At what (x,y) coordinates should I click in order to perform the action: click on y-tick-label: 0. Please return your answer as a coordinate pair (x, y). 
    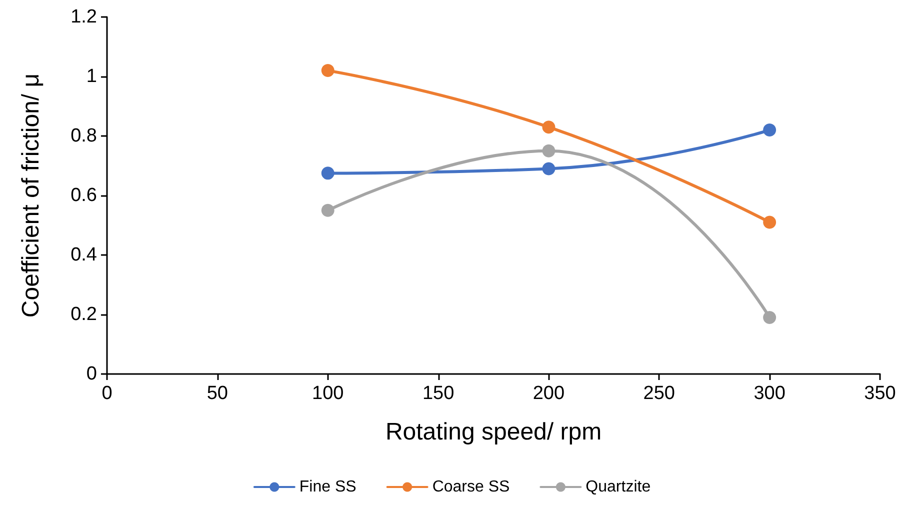
    Looking at the image, I should click on (91, 374).